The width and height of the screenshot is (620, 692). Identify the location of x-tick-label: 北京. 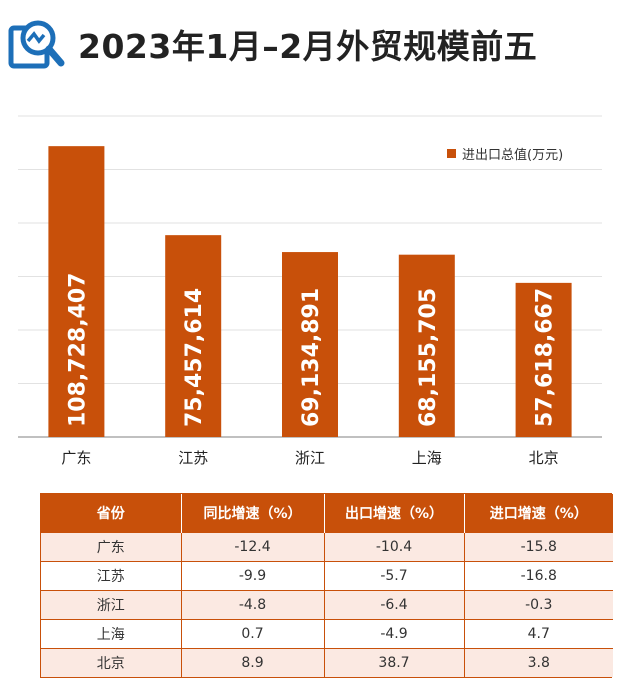
(544, 458).